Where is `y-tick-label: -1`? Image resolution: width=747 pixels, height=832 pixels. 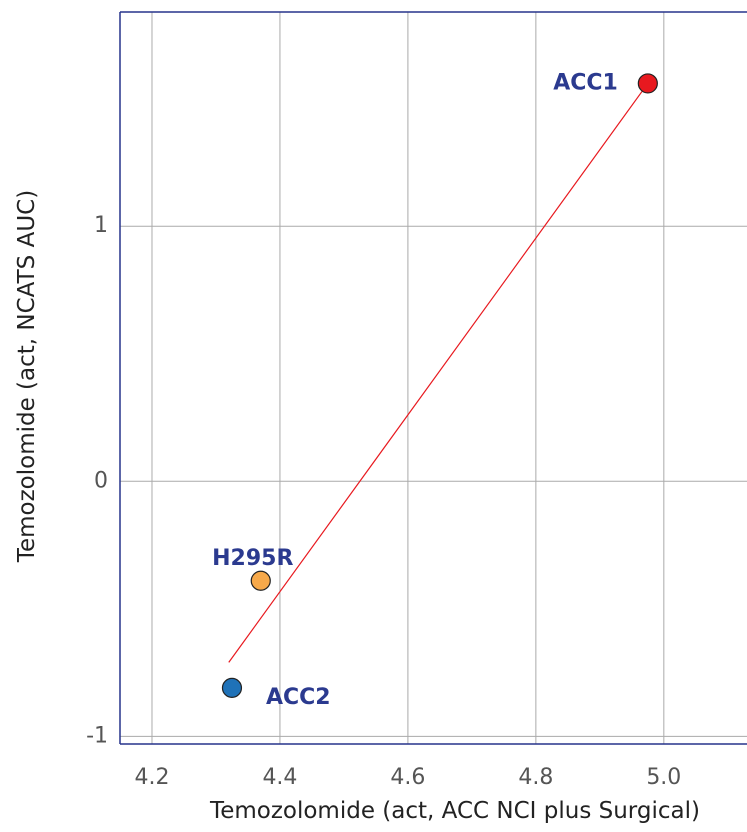
y-tick-label: -1 is located at coordinates (97, 735).